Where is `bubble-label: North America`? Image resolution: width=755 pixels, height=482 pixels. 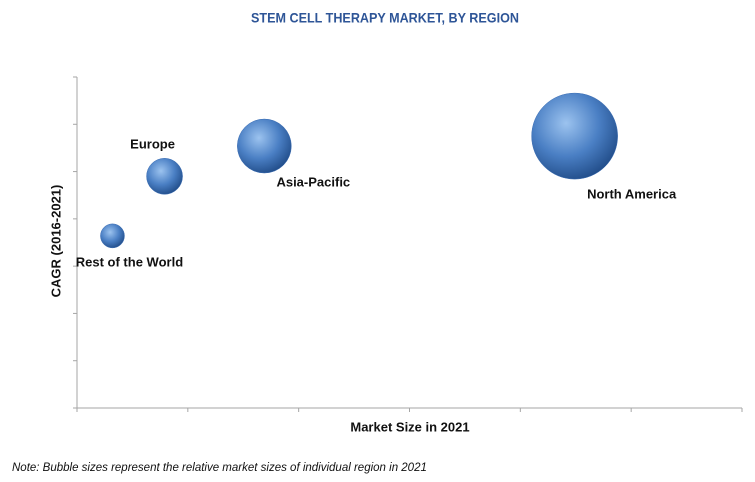 bubble-label: North America is located at coordinates (632, 194).